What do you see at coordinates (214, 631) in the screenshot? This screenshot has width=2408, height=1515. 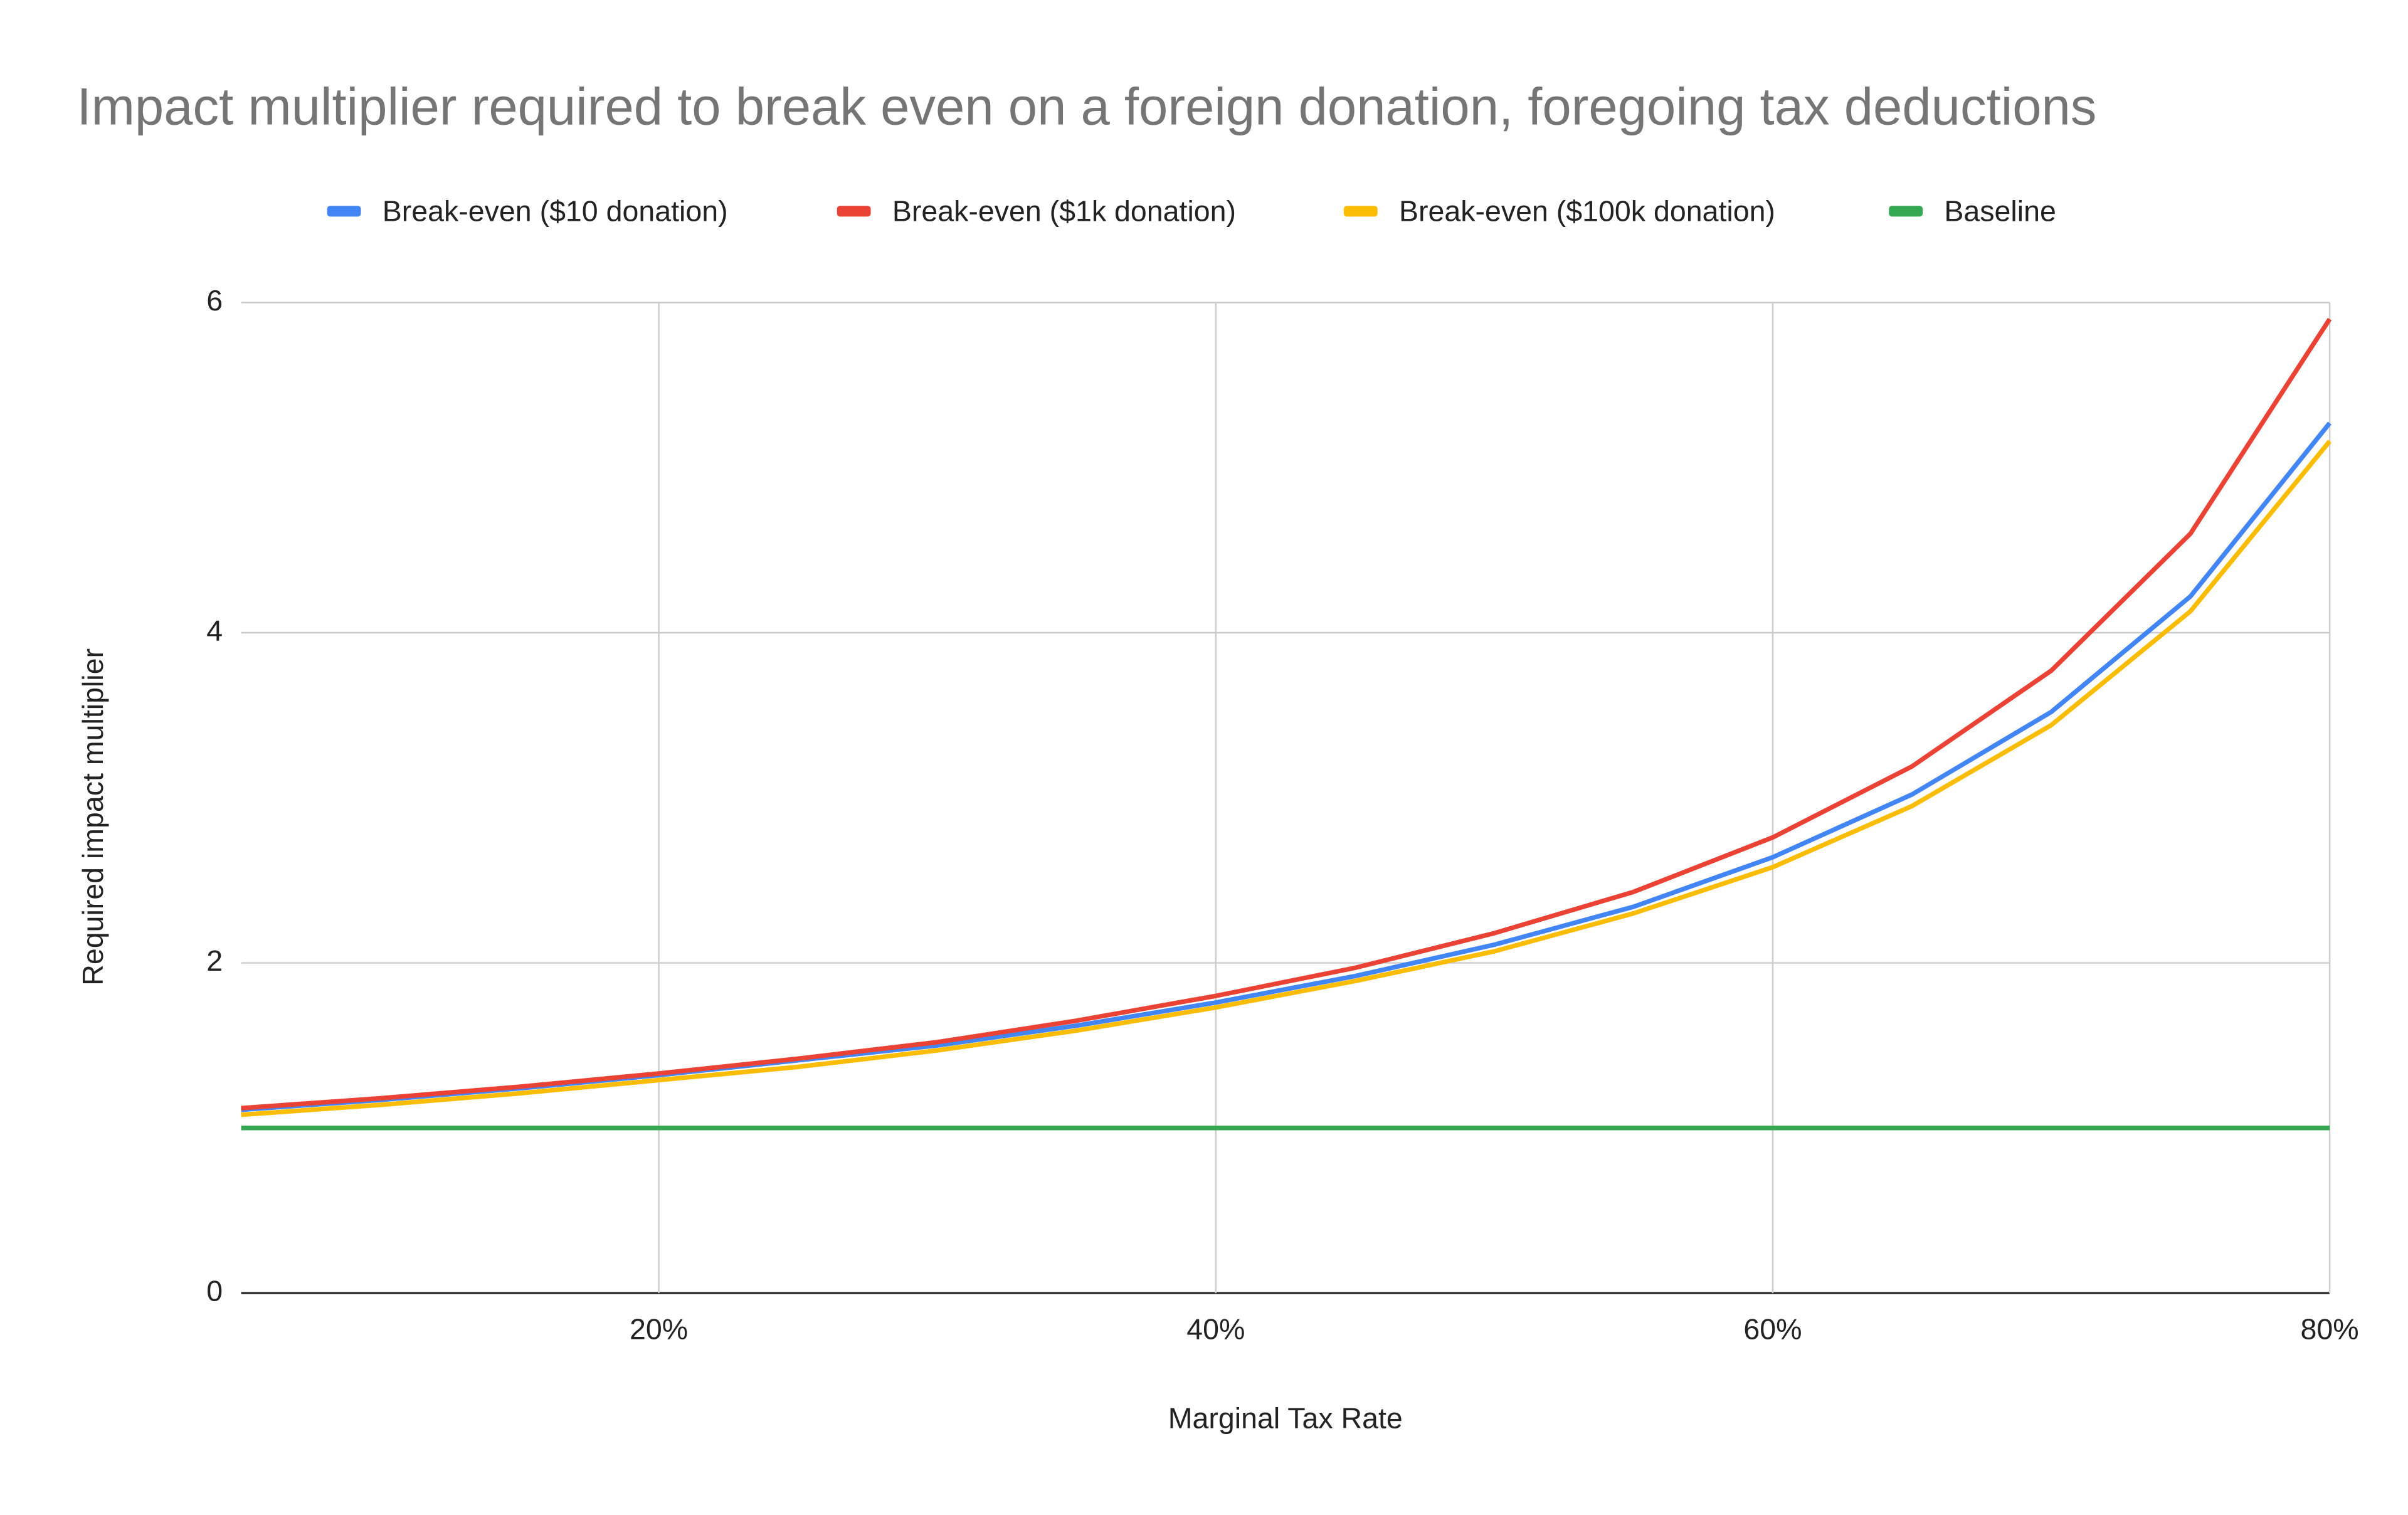 I see `y-tick-label: 4` at bounding box center [214, 631].